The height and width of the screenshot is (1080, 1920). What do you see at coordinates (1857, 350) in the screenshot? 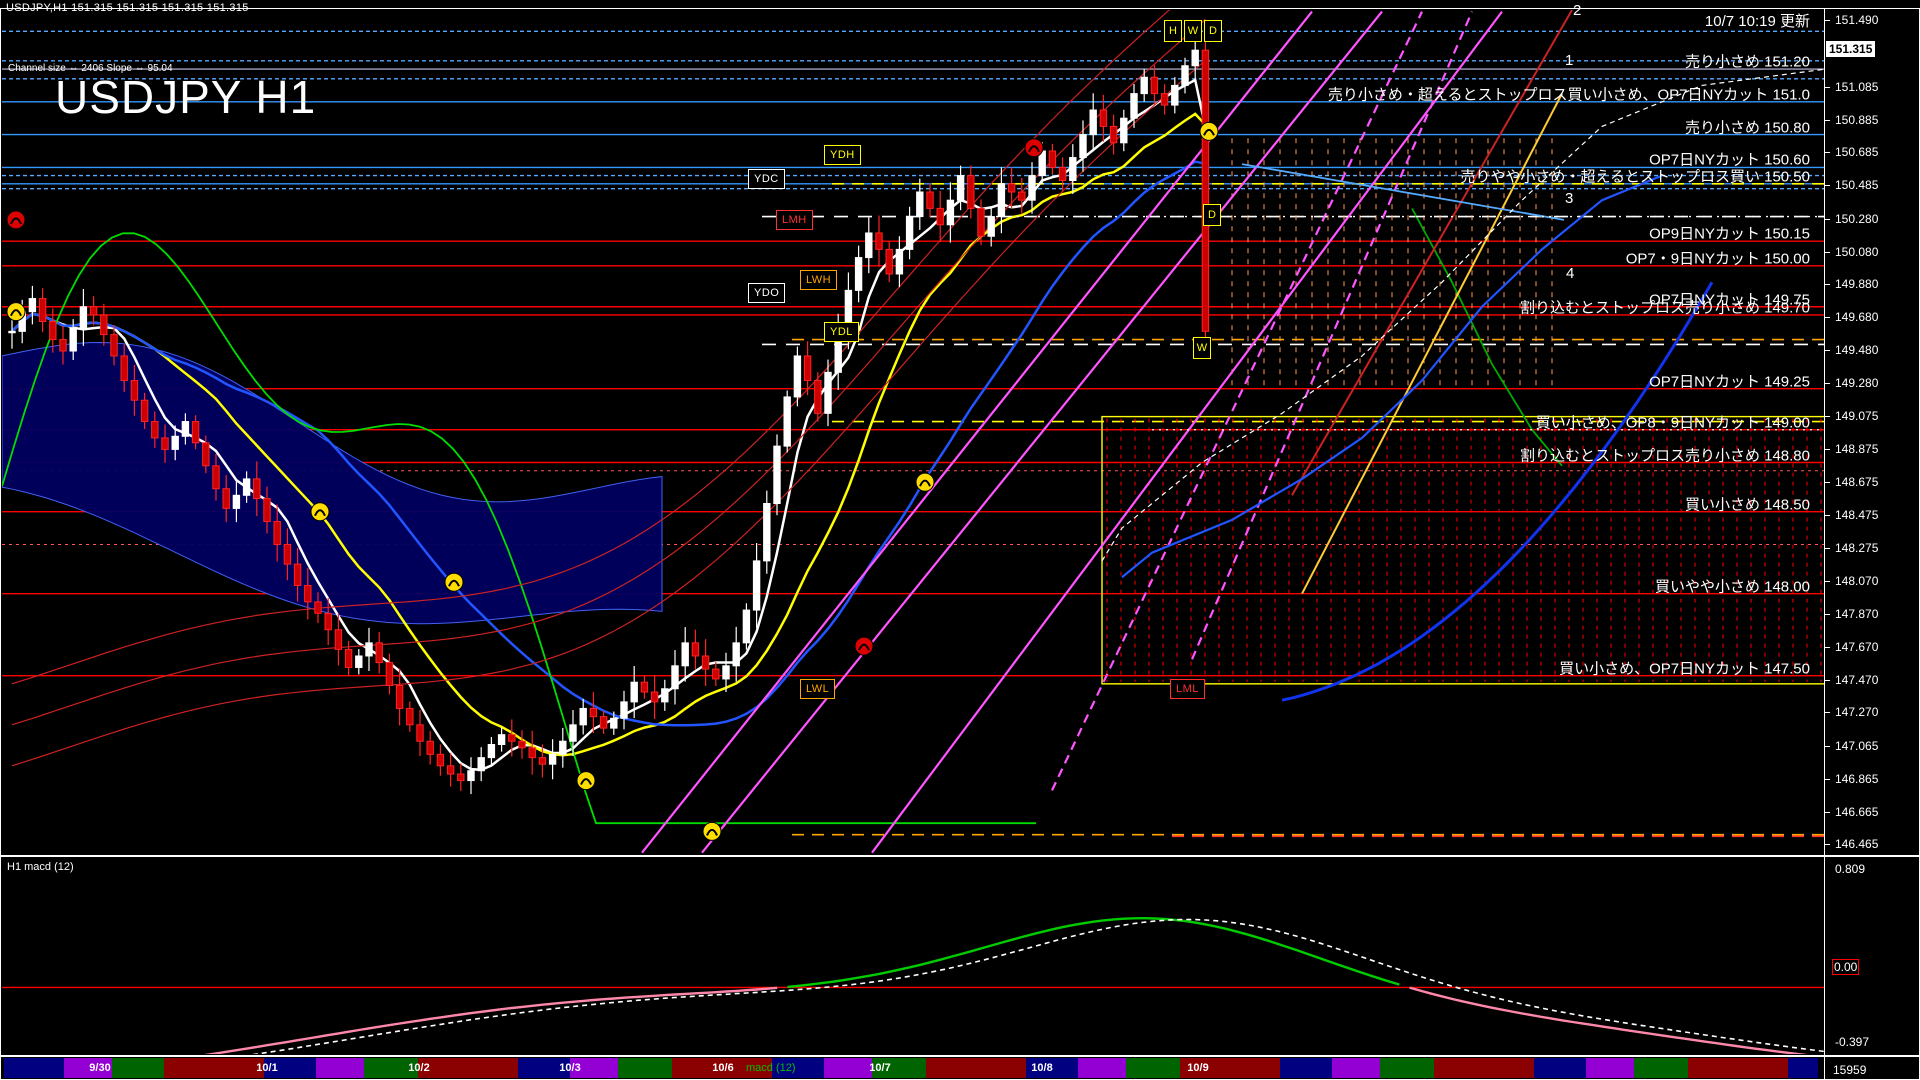
I see `price-axis-label: 149.480` at bounding box center [1857, 350].